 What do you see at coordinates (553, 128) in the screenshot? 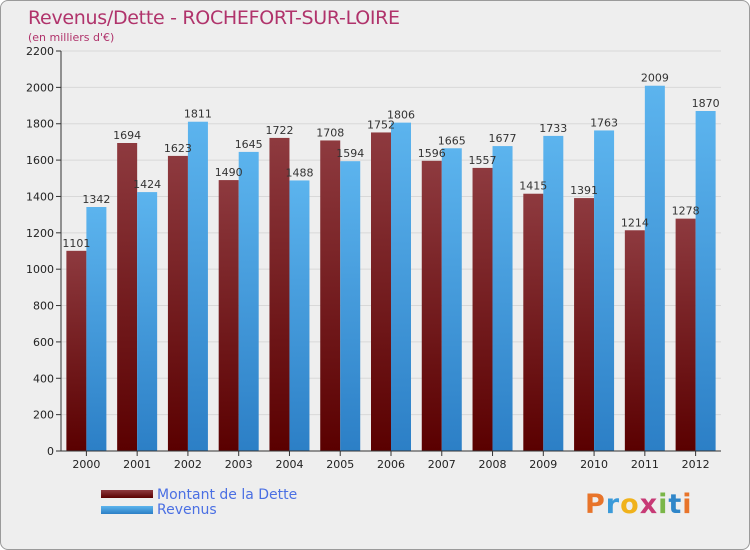
I see `value-label-revenue: 1733` at bounding box center [553, 128].